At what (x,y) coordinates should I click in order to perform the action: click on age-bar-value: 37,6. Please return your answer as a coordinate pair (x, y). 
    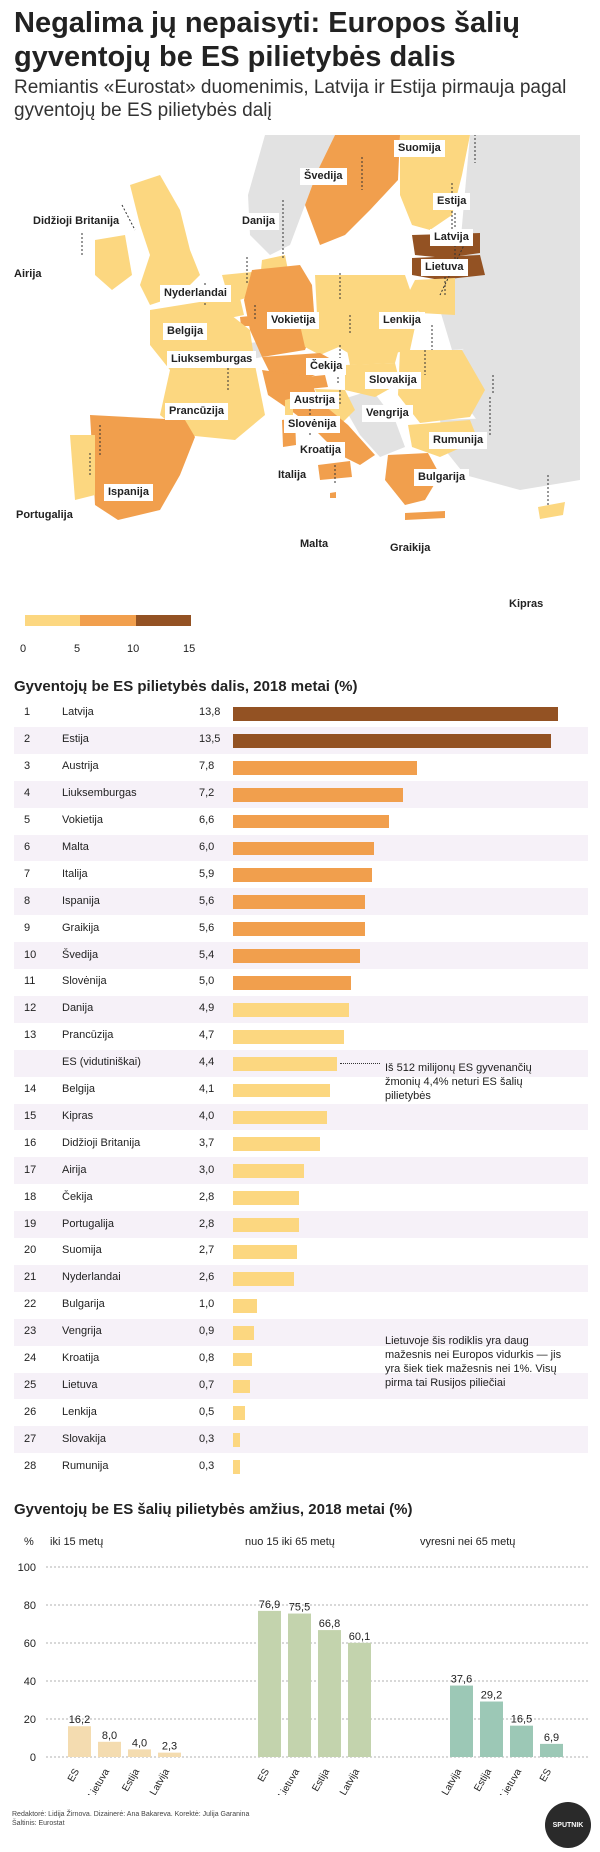
    Looking at the image, I should click on (461, 1680).